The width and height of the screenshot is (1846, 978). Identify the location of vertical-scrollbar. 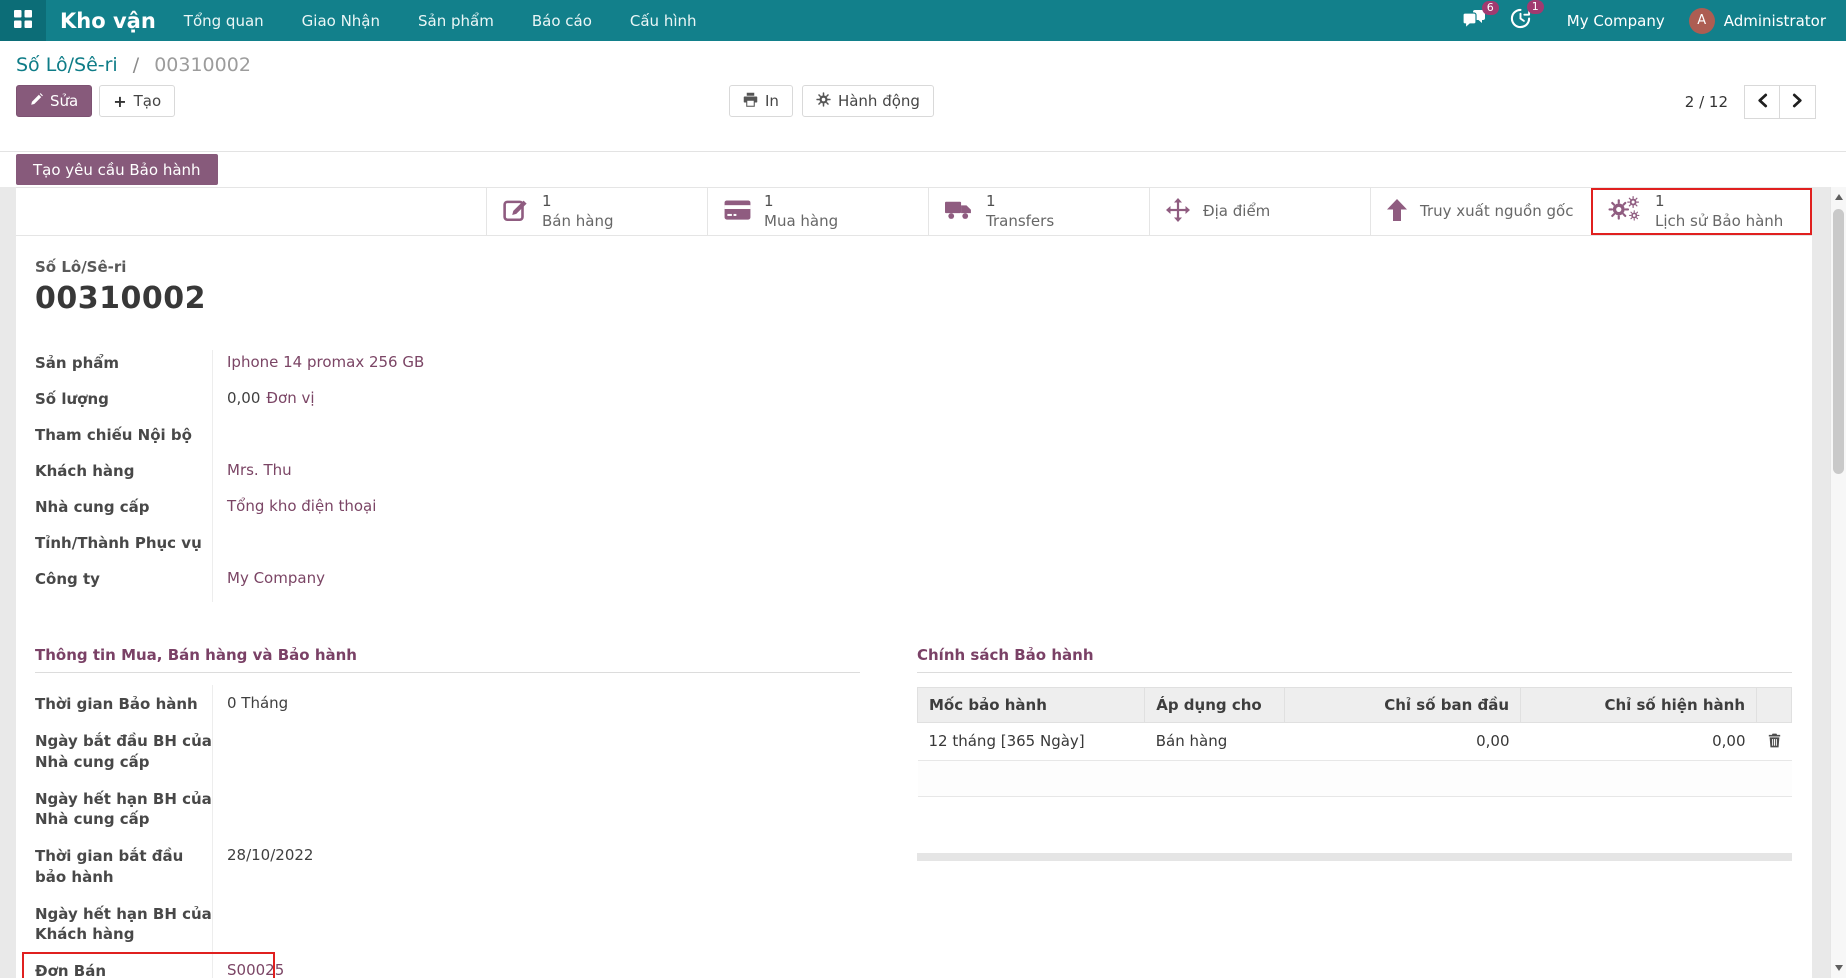
(1838, 582).